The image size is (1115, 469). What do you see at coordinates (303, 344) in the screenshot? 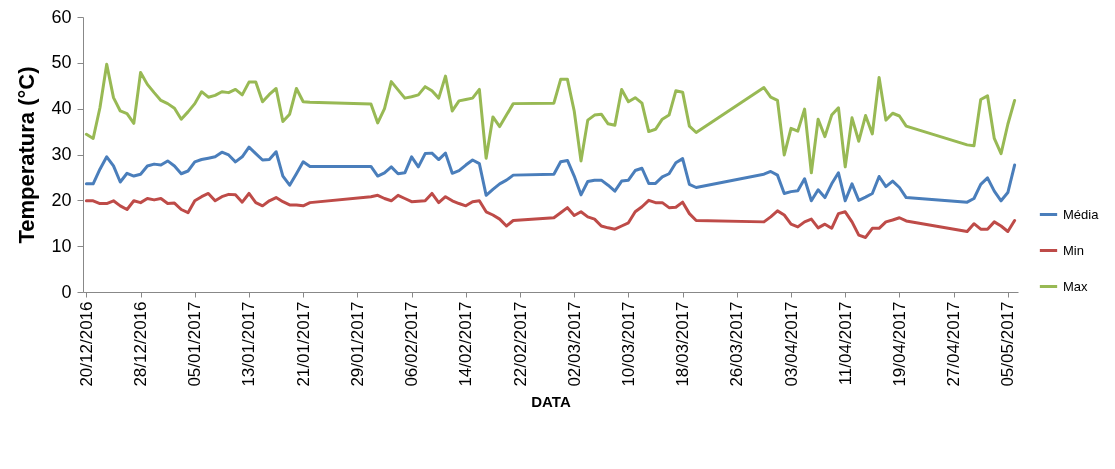
I see `x-tick-label: 21/01/2017` at bounding box center [303, 344].